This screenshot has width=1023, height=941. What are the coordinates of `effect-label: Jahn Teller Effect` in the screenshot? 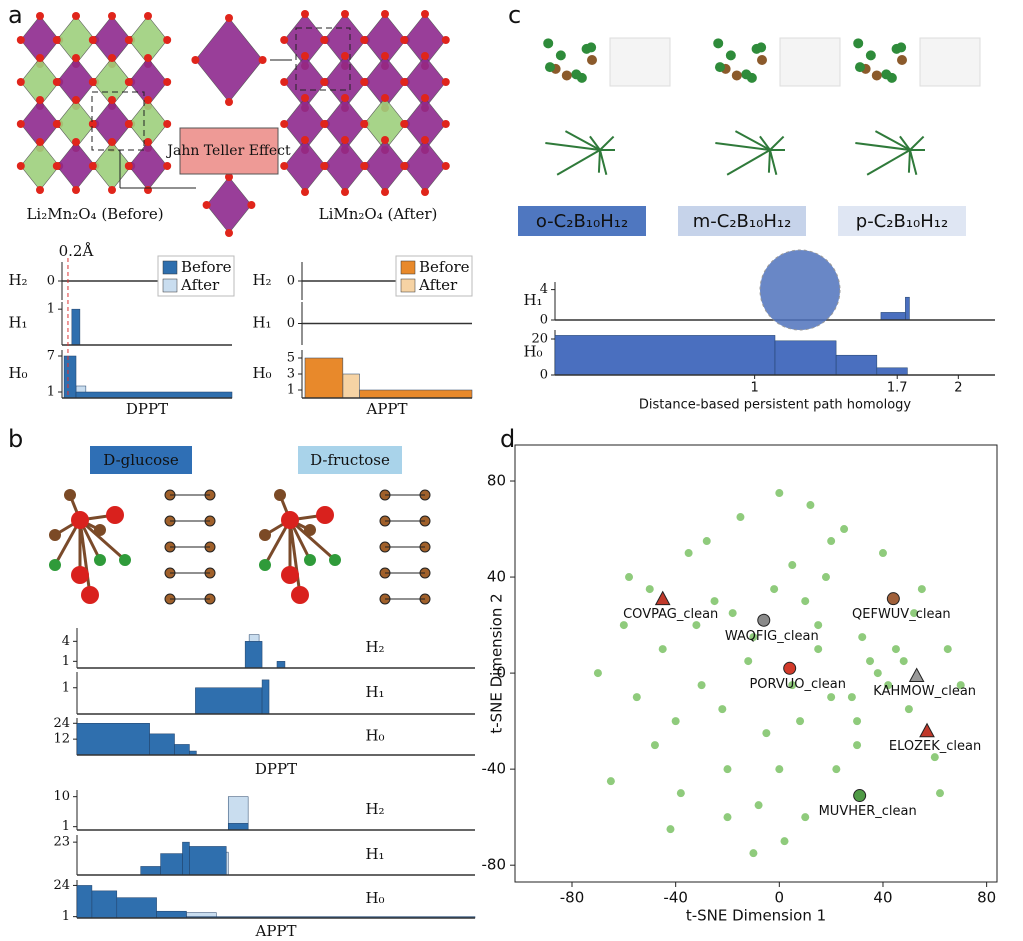 It's located at (228, 151).